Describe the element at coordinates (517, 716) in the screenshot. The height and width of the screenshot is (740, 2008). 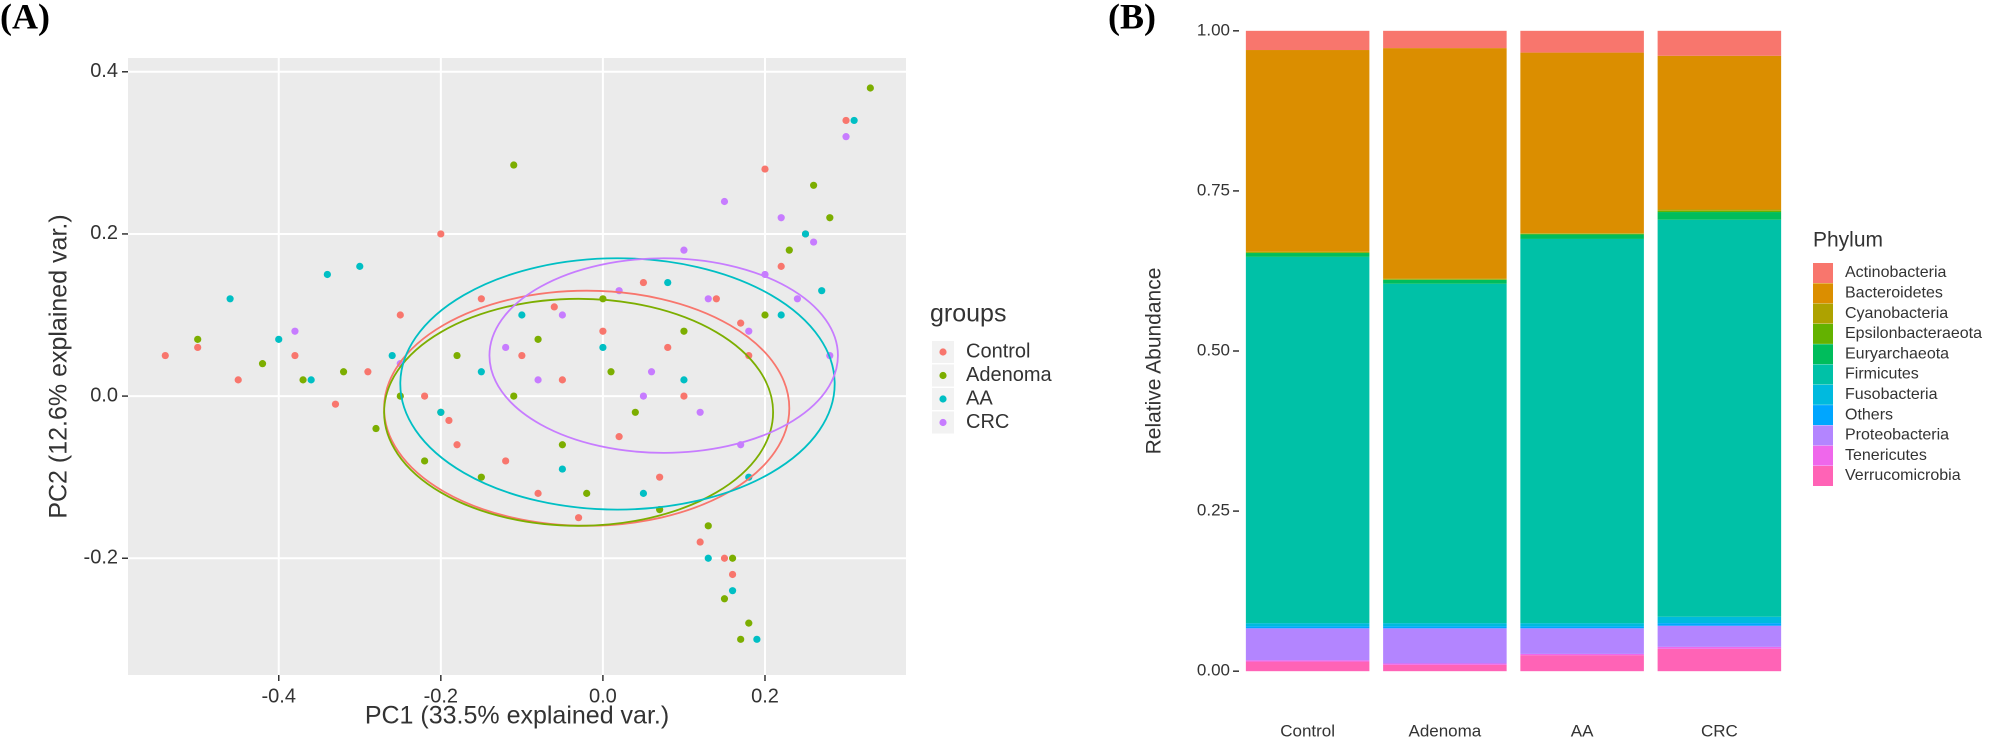
I see `x-axis-title: PC1 (33.5% explained var.)` at that location.